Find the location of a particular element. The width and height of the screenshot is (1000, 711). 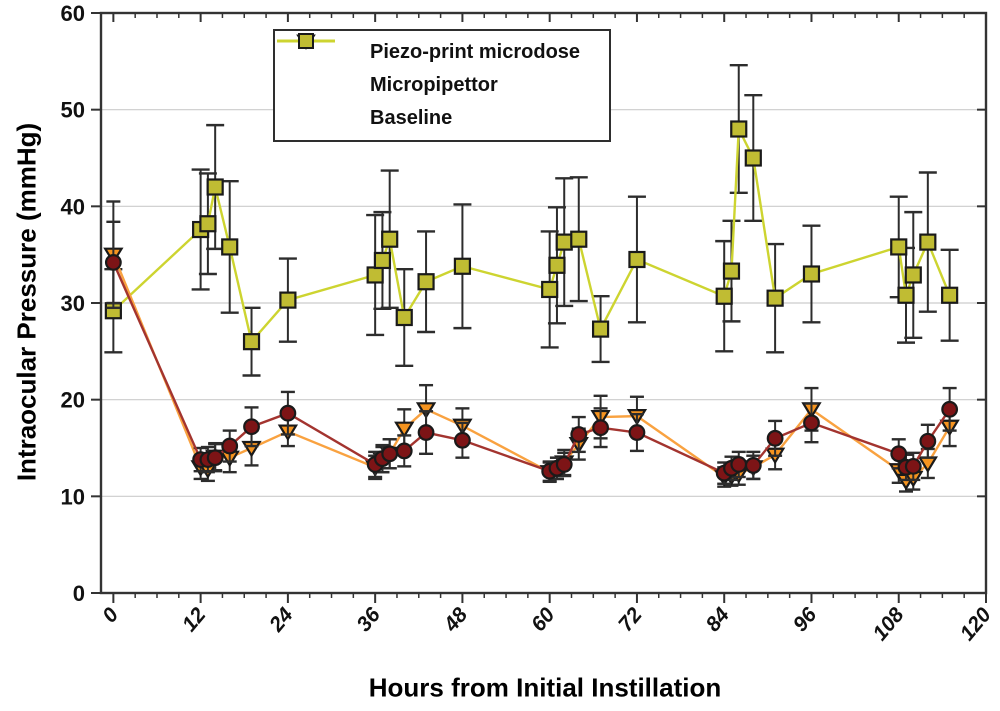

y-tick-label: 50 is located at coordinates (73, 110).